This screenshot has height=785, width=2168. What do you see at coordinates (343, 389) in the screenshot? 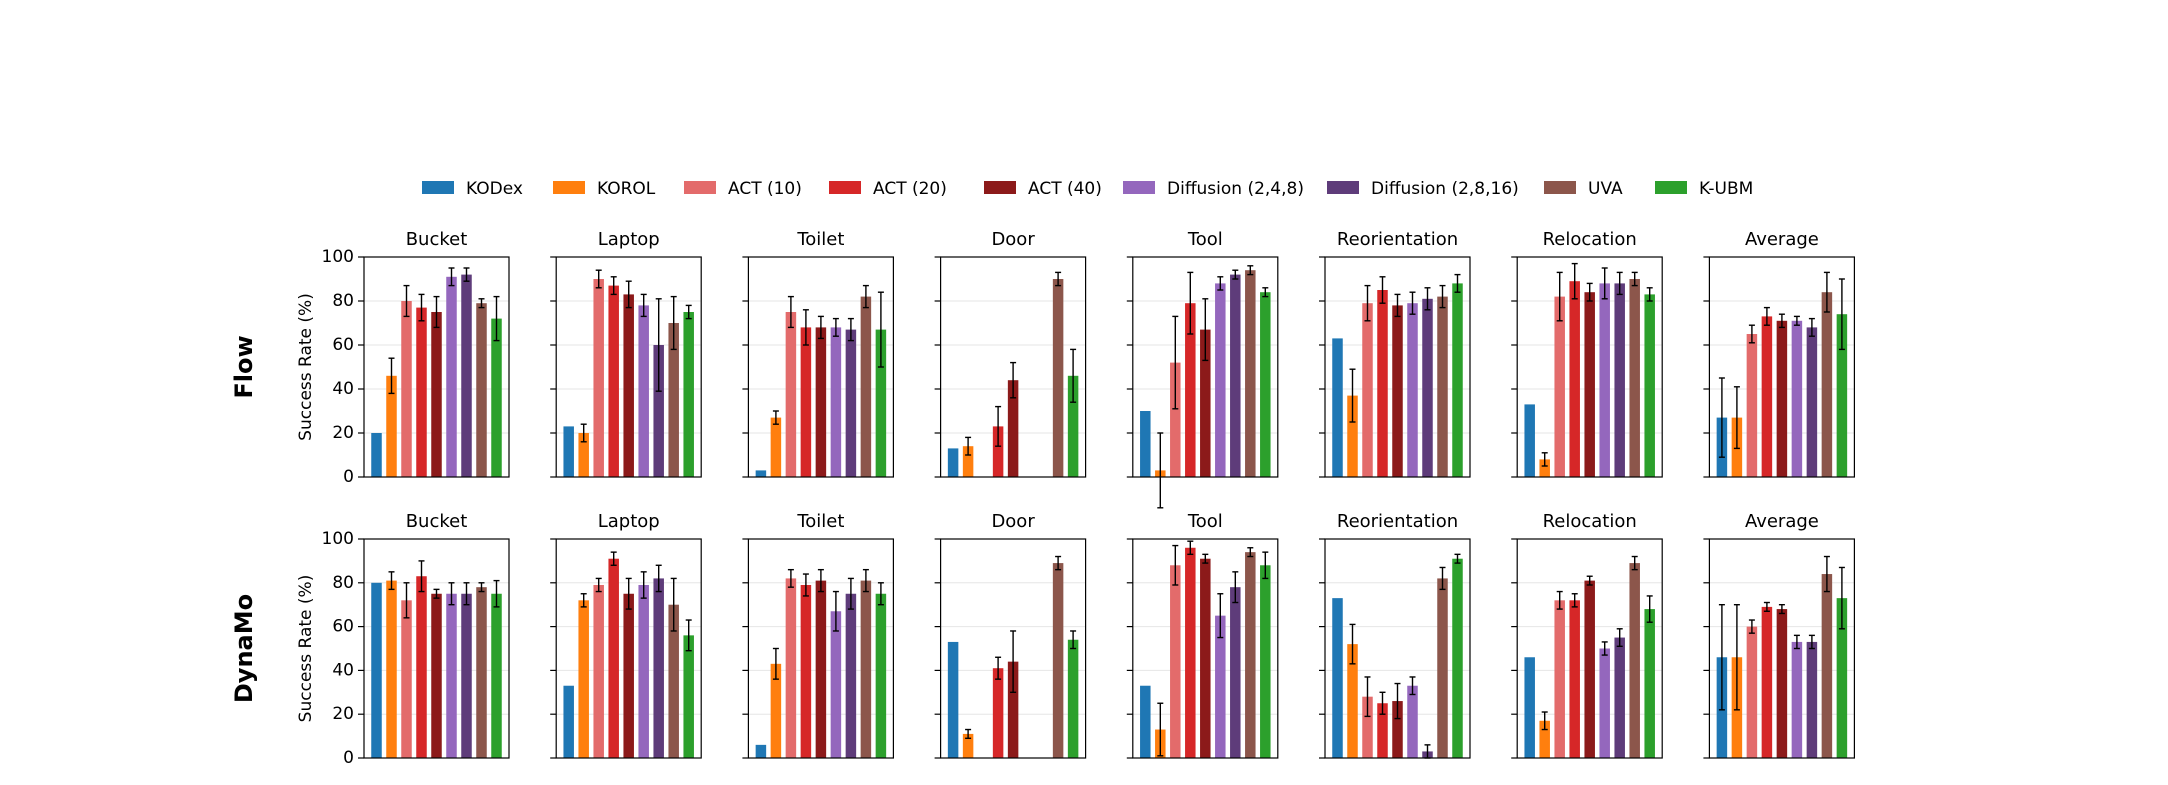
I see `y-tick-label: 40` at bounding box center [343, 389].